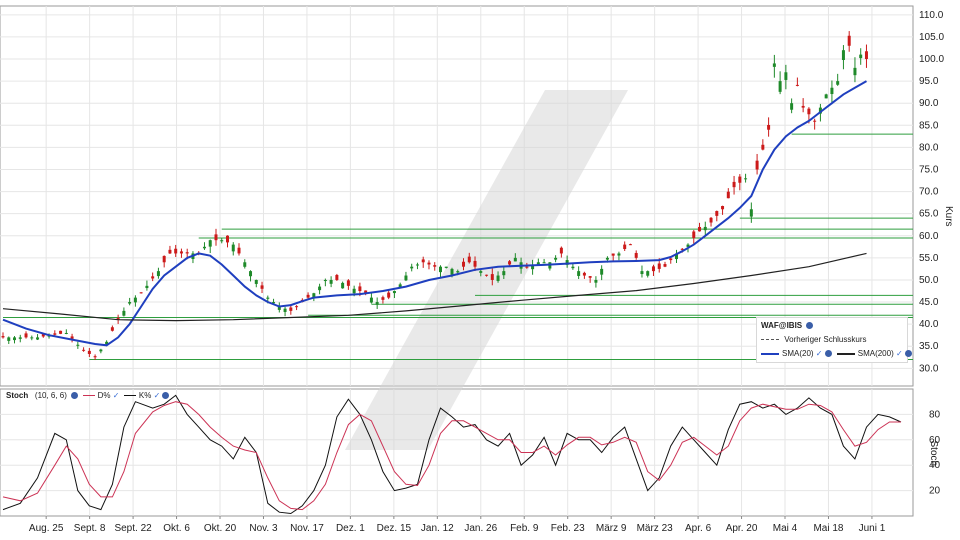 This screenshot has height=540, width=960. Describe the element at coordinates (908, 353) in the screenshot. I see `sma200-gear-icon` at that location.